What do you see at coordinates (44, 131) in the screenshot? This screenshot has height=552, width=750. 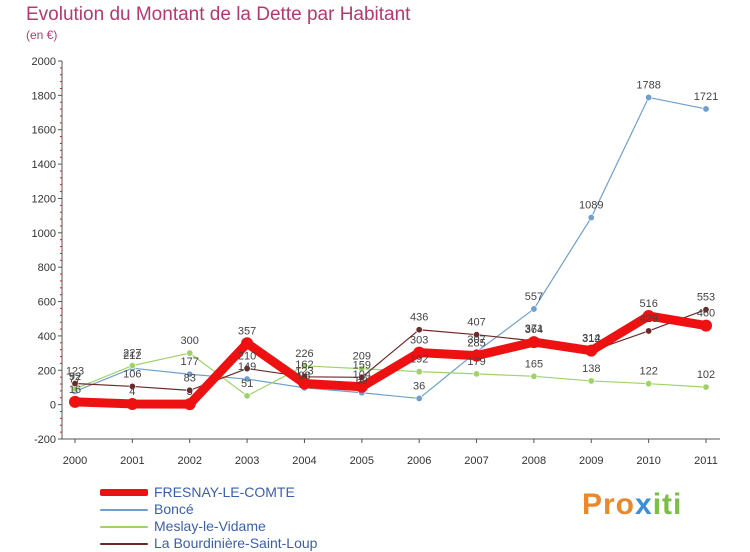 I see `y-tick-label: 1600` at bounding box center [44, 131].